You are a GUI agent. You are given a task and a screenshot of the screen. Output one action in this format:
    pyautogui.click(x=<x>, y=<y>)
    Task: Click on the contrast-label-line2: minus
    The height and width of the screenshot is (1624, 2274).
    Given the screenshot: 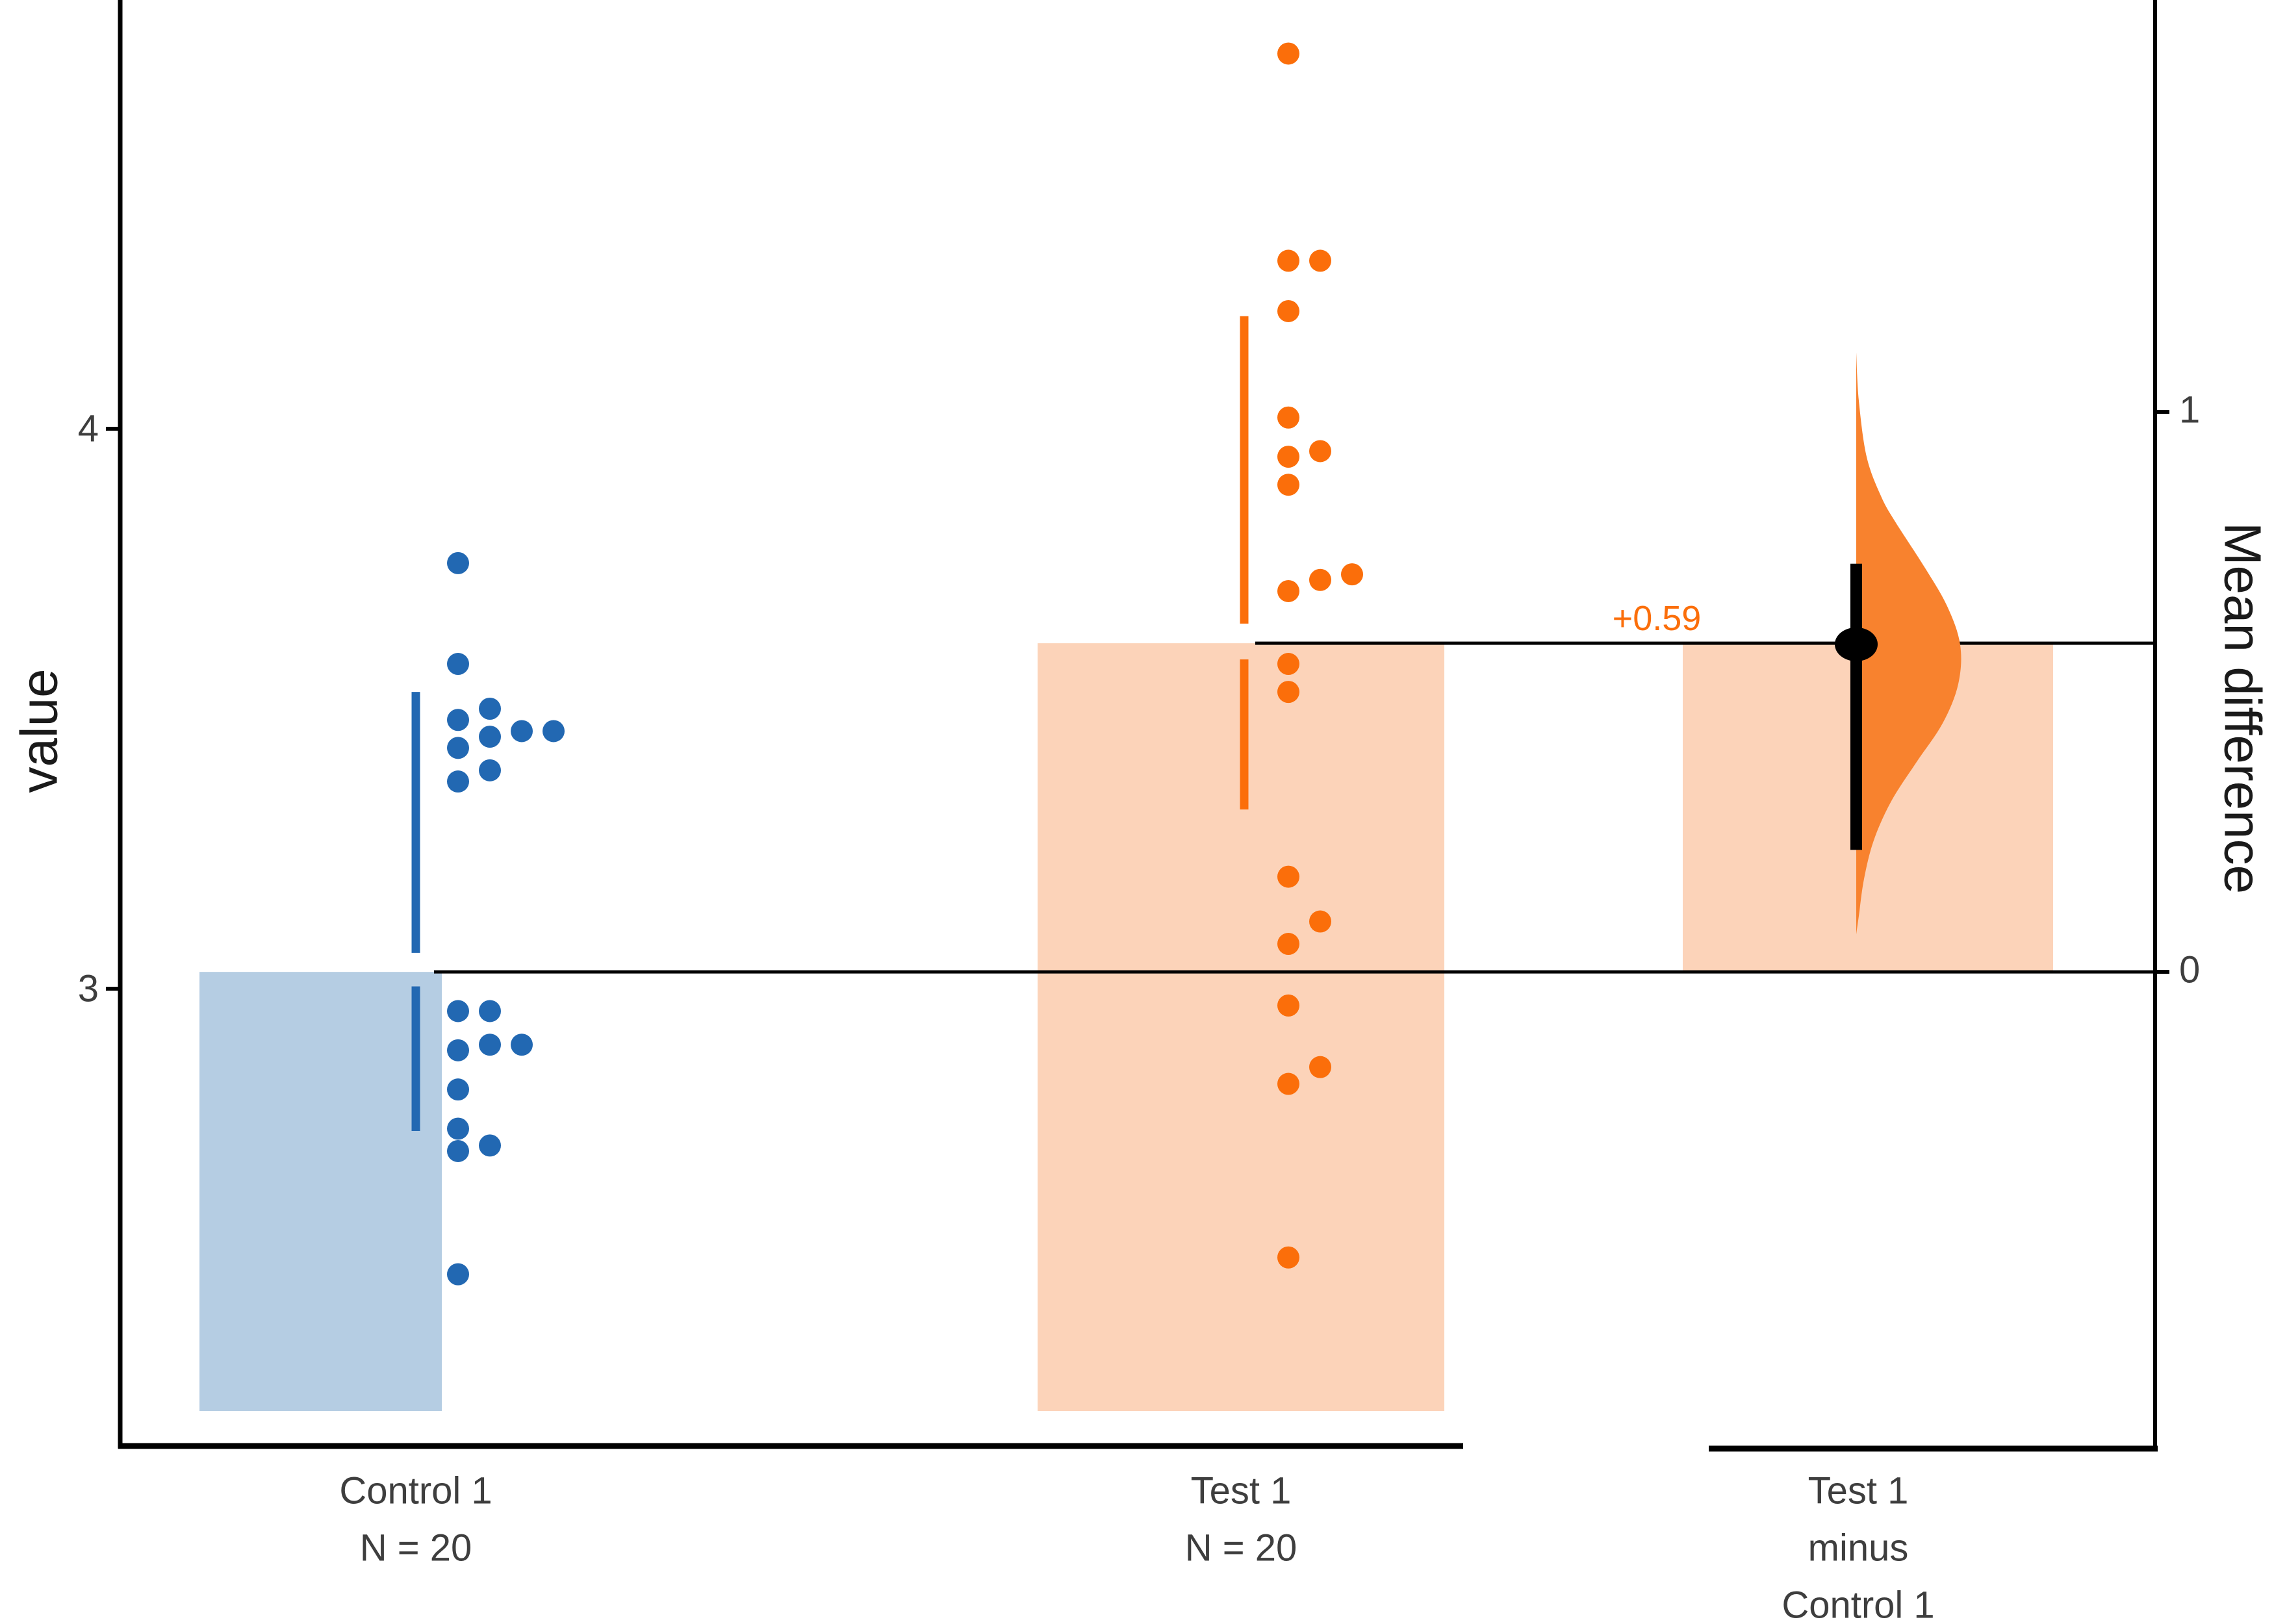 What is the action you would take?
    pyautogui.click(x=1858, y=1548)
    